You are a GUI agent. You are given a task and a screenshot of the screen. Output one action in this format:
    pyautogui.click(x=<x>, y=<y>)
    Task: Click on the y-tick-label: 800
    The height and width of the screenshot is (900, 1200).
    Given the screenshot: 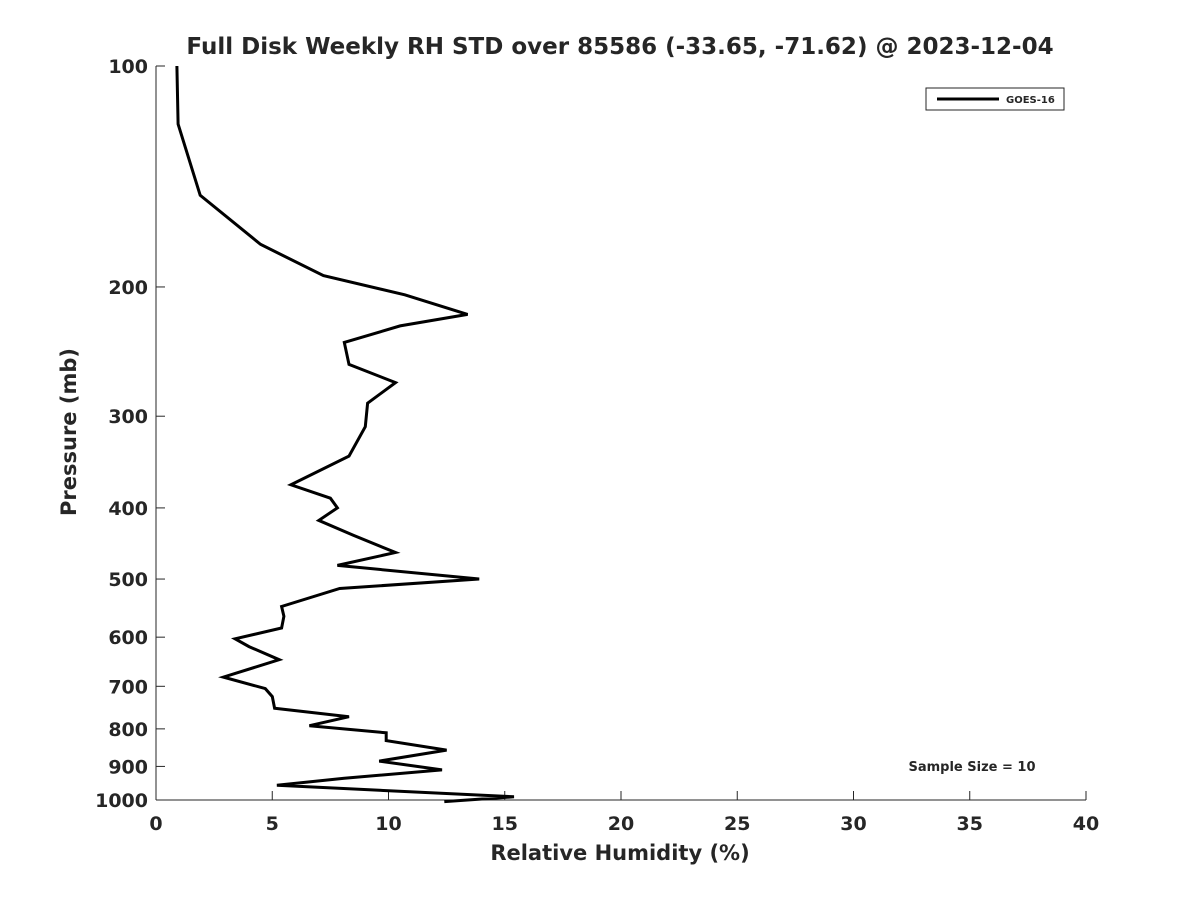 What is the action you would take?
    pyautogui.click(x=128, y=730)
    